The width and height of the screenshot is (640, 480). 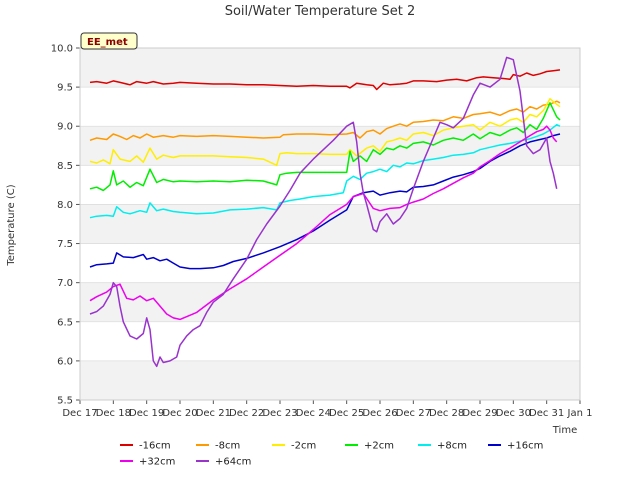 I want to click on station-badge: EE_met, so click(x=109, y=41).